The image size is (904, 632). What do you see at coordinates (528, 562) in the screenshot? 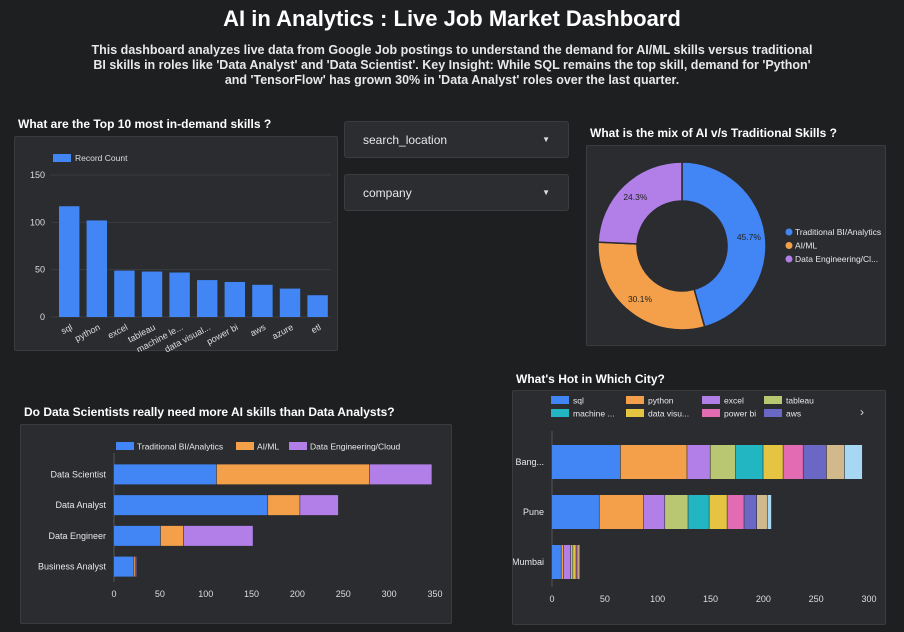
I see `y-category-label: Mumbai` at bounding box center [528, 562].